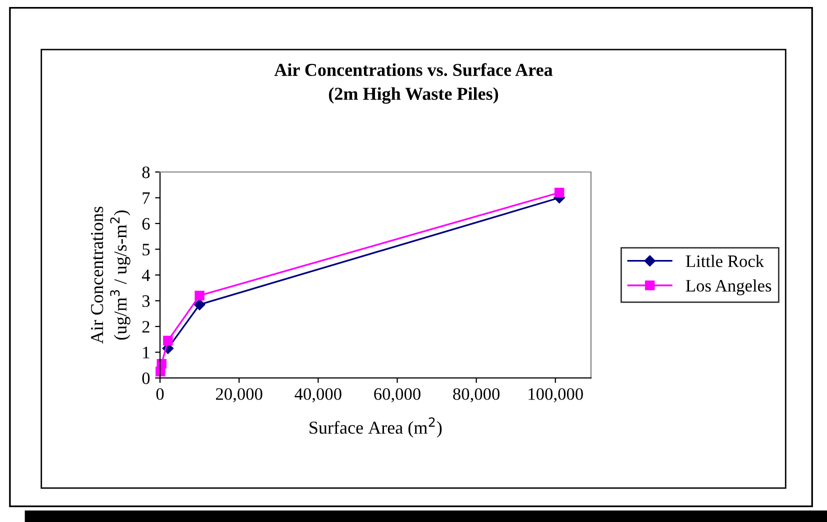 The width and height of the screenshot is (827, 522). Describe the element at coordinates (146, 250) in the screenshot. I see `y-tick-label: 5` at that location.